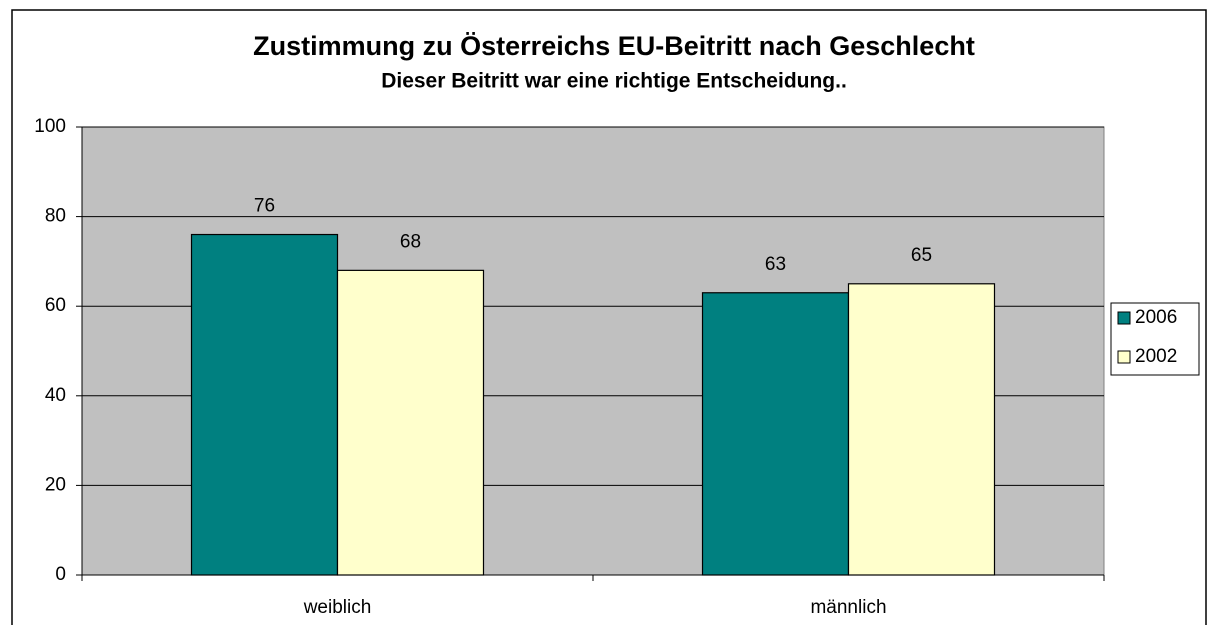 The width and height of the screenshot is (1208, 625). I want to click on value-label: 65, so click(921, 255).